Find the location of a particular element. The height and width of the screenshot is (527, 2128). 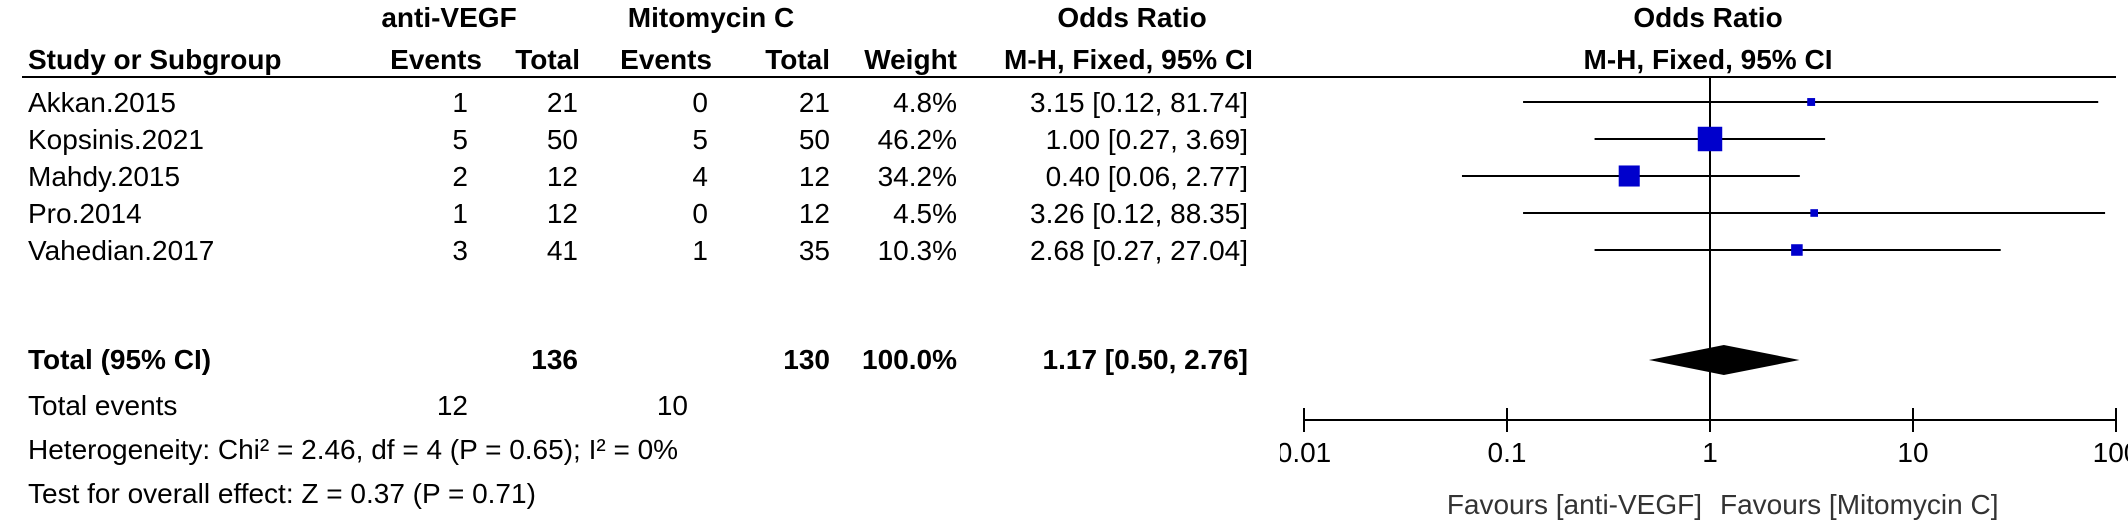

col-study: Study or Subgroup is located at coordinates (155, 59).